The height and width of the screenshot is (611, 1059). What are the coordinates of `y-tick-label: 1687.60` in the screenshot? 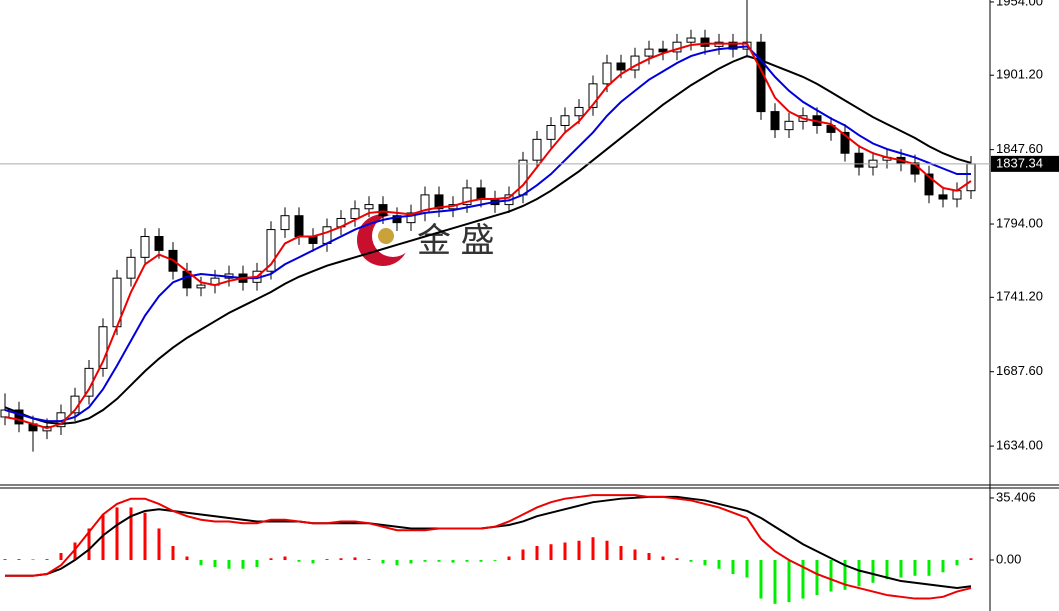 It's located at (1019, 370).